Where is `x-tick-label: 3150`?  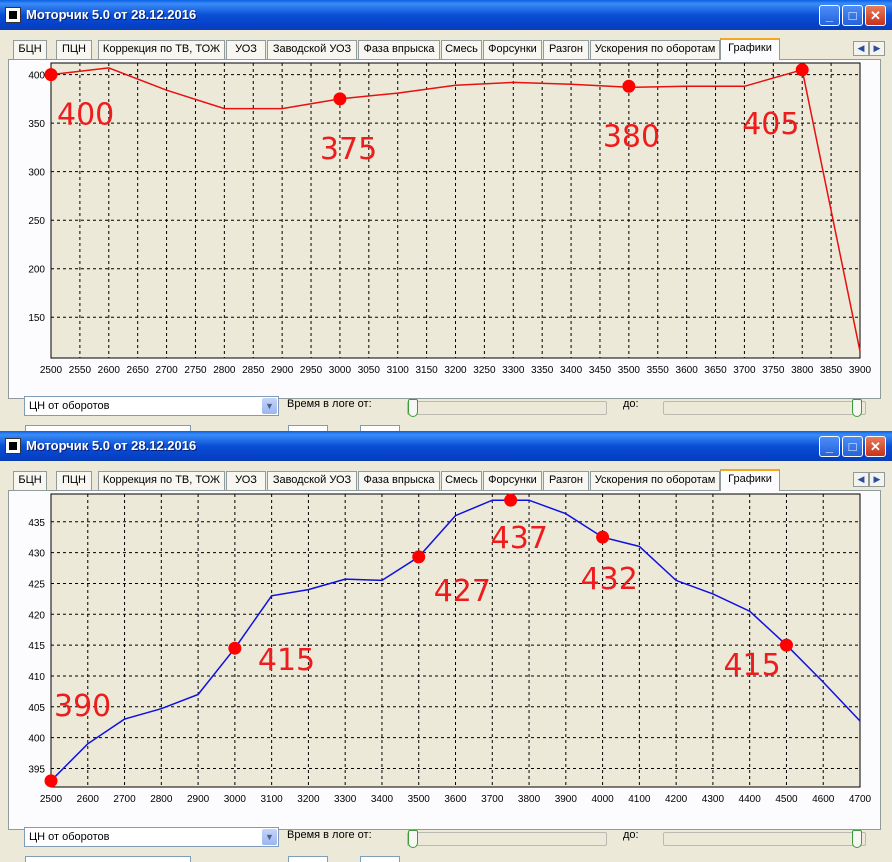 x-tick-label: 3150 is located at coordinates (426, 370).